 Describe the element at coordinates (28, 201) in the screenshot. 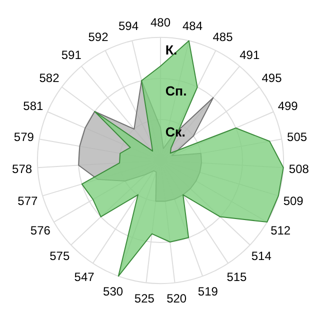

I see `spoke-label: 577` at that location.